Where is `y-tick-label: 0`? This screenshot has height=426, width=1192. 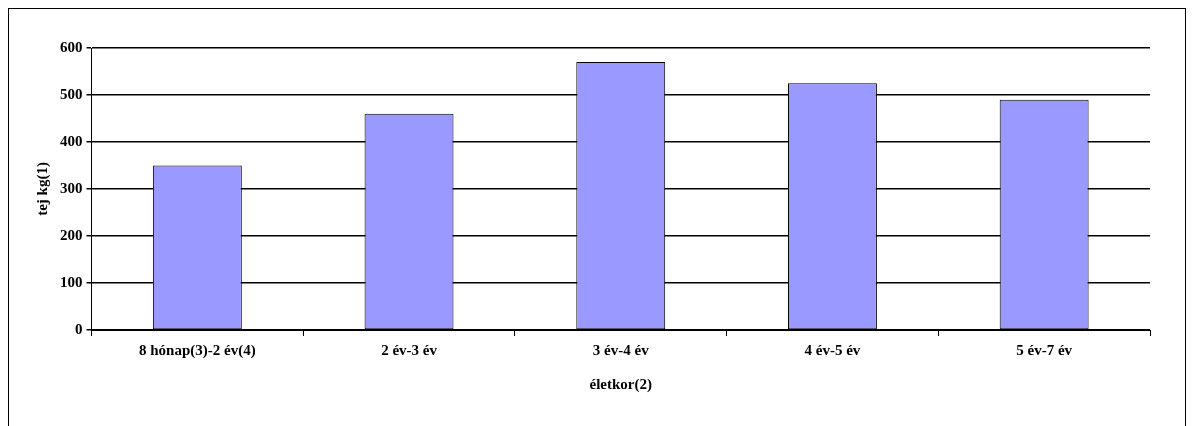 y-tick-label: 0 is located at coordinates (79, 328).